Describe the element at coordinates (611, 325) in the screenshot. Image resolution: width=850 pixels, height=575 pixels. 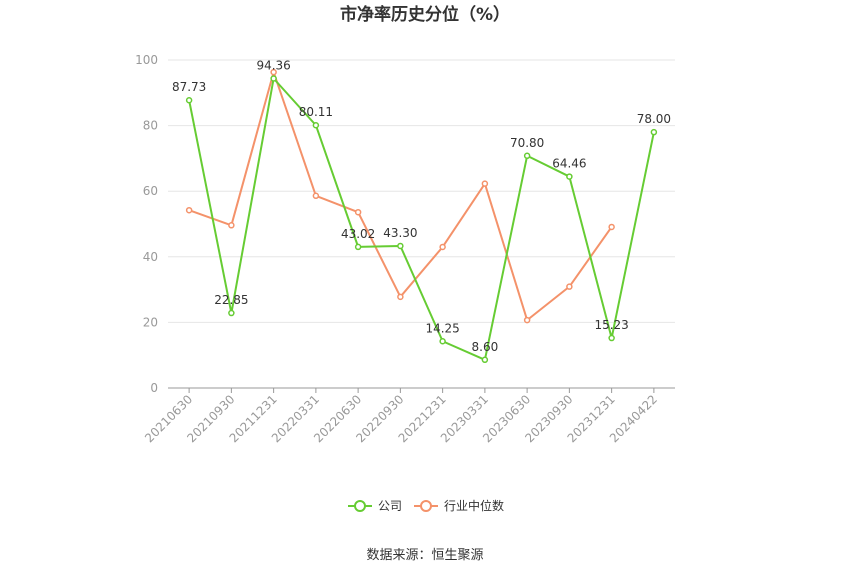
I see `data-label: 15.23` at that location.